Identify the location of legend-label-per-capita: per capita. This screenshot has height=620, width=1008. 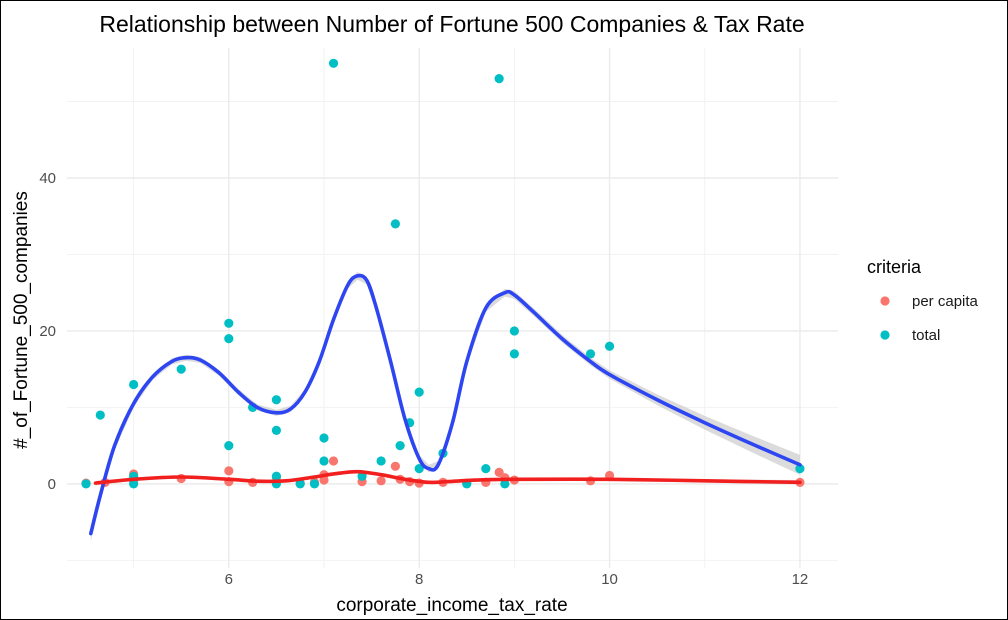
(945, 301).